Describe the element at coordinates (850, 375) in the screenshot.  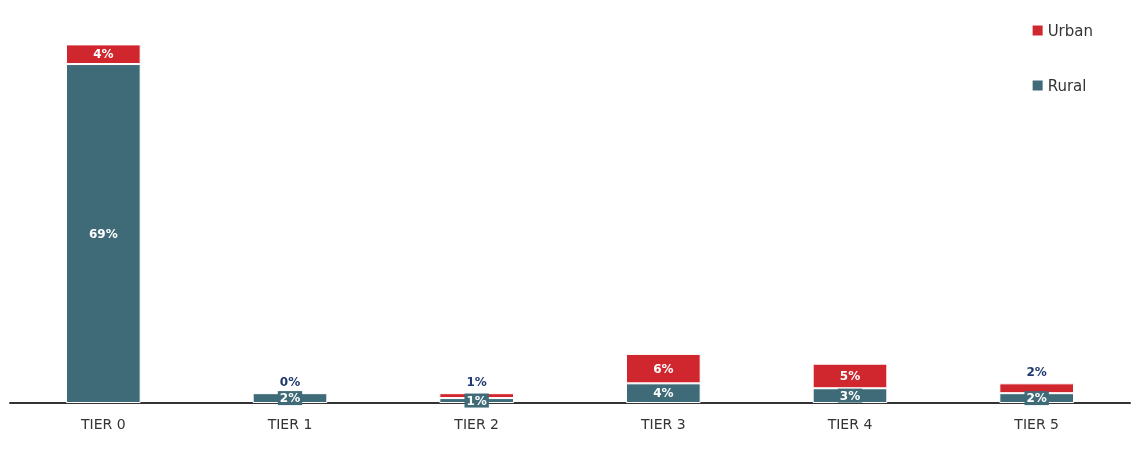
I see `data-label: 5%` at that location.